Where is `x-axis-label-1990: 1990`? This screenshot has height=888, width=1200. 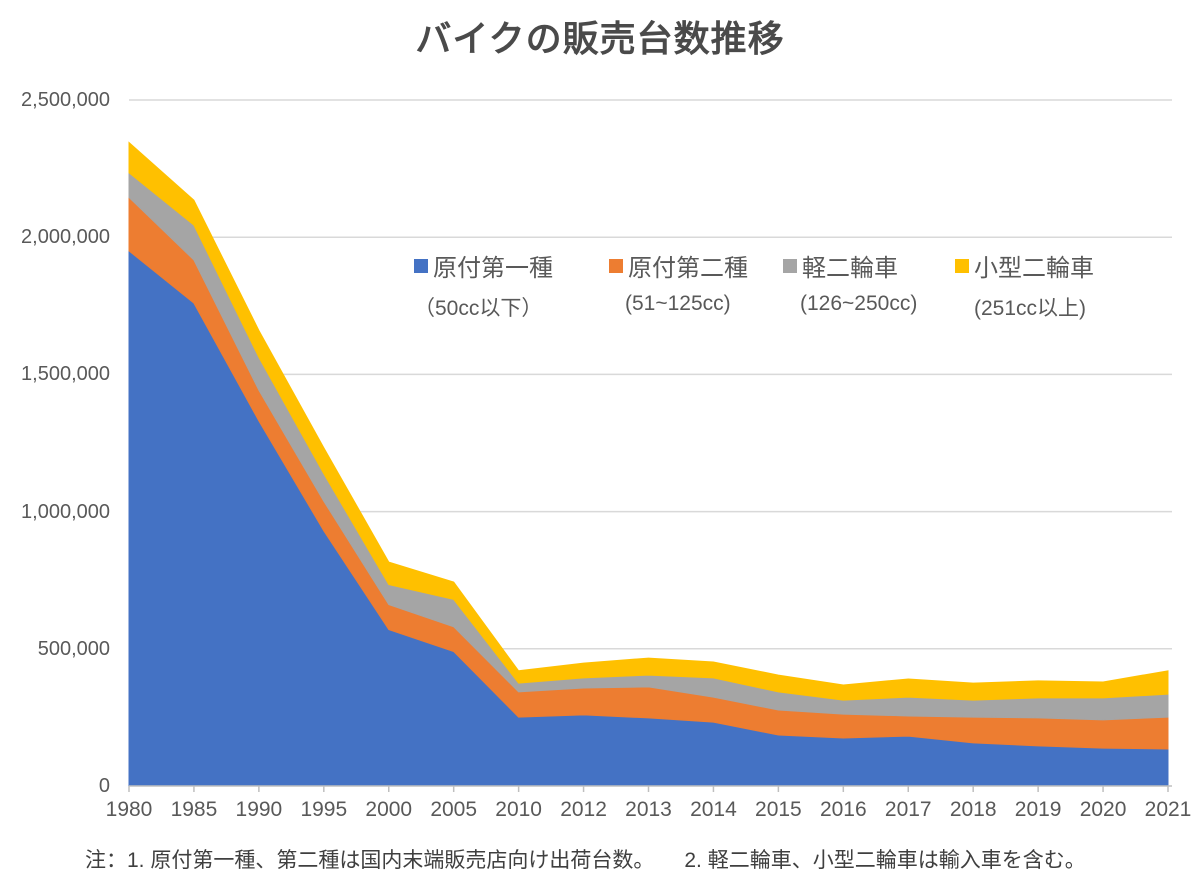 x-axis-label-1990: 1990 is located at coordinates (259, 809).